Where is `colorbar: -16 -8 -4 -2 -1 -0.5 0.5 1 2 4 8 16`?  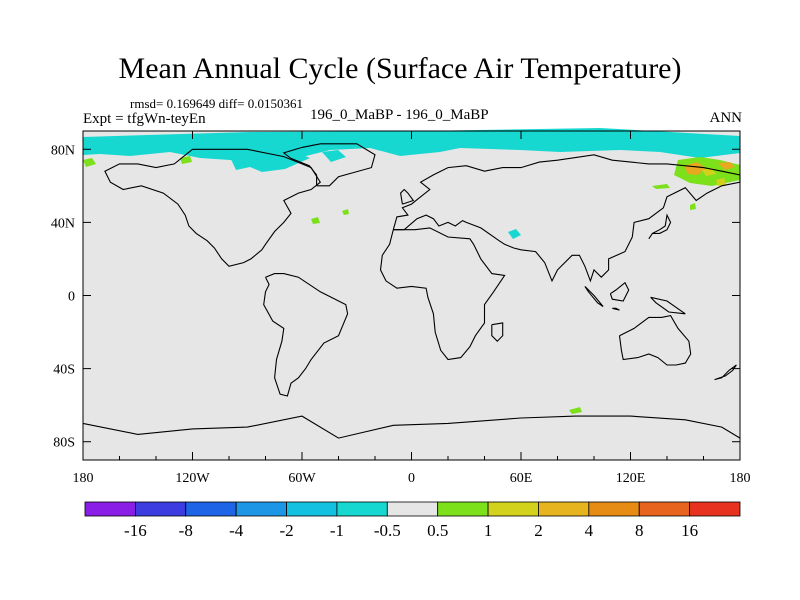
colorbar: -16 -8 -4 -2 -1 -0.5 0.5 1 2 4 8 16 is located at coordinates (412, 520).